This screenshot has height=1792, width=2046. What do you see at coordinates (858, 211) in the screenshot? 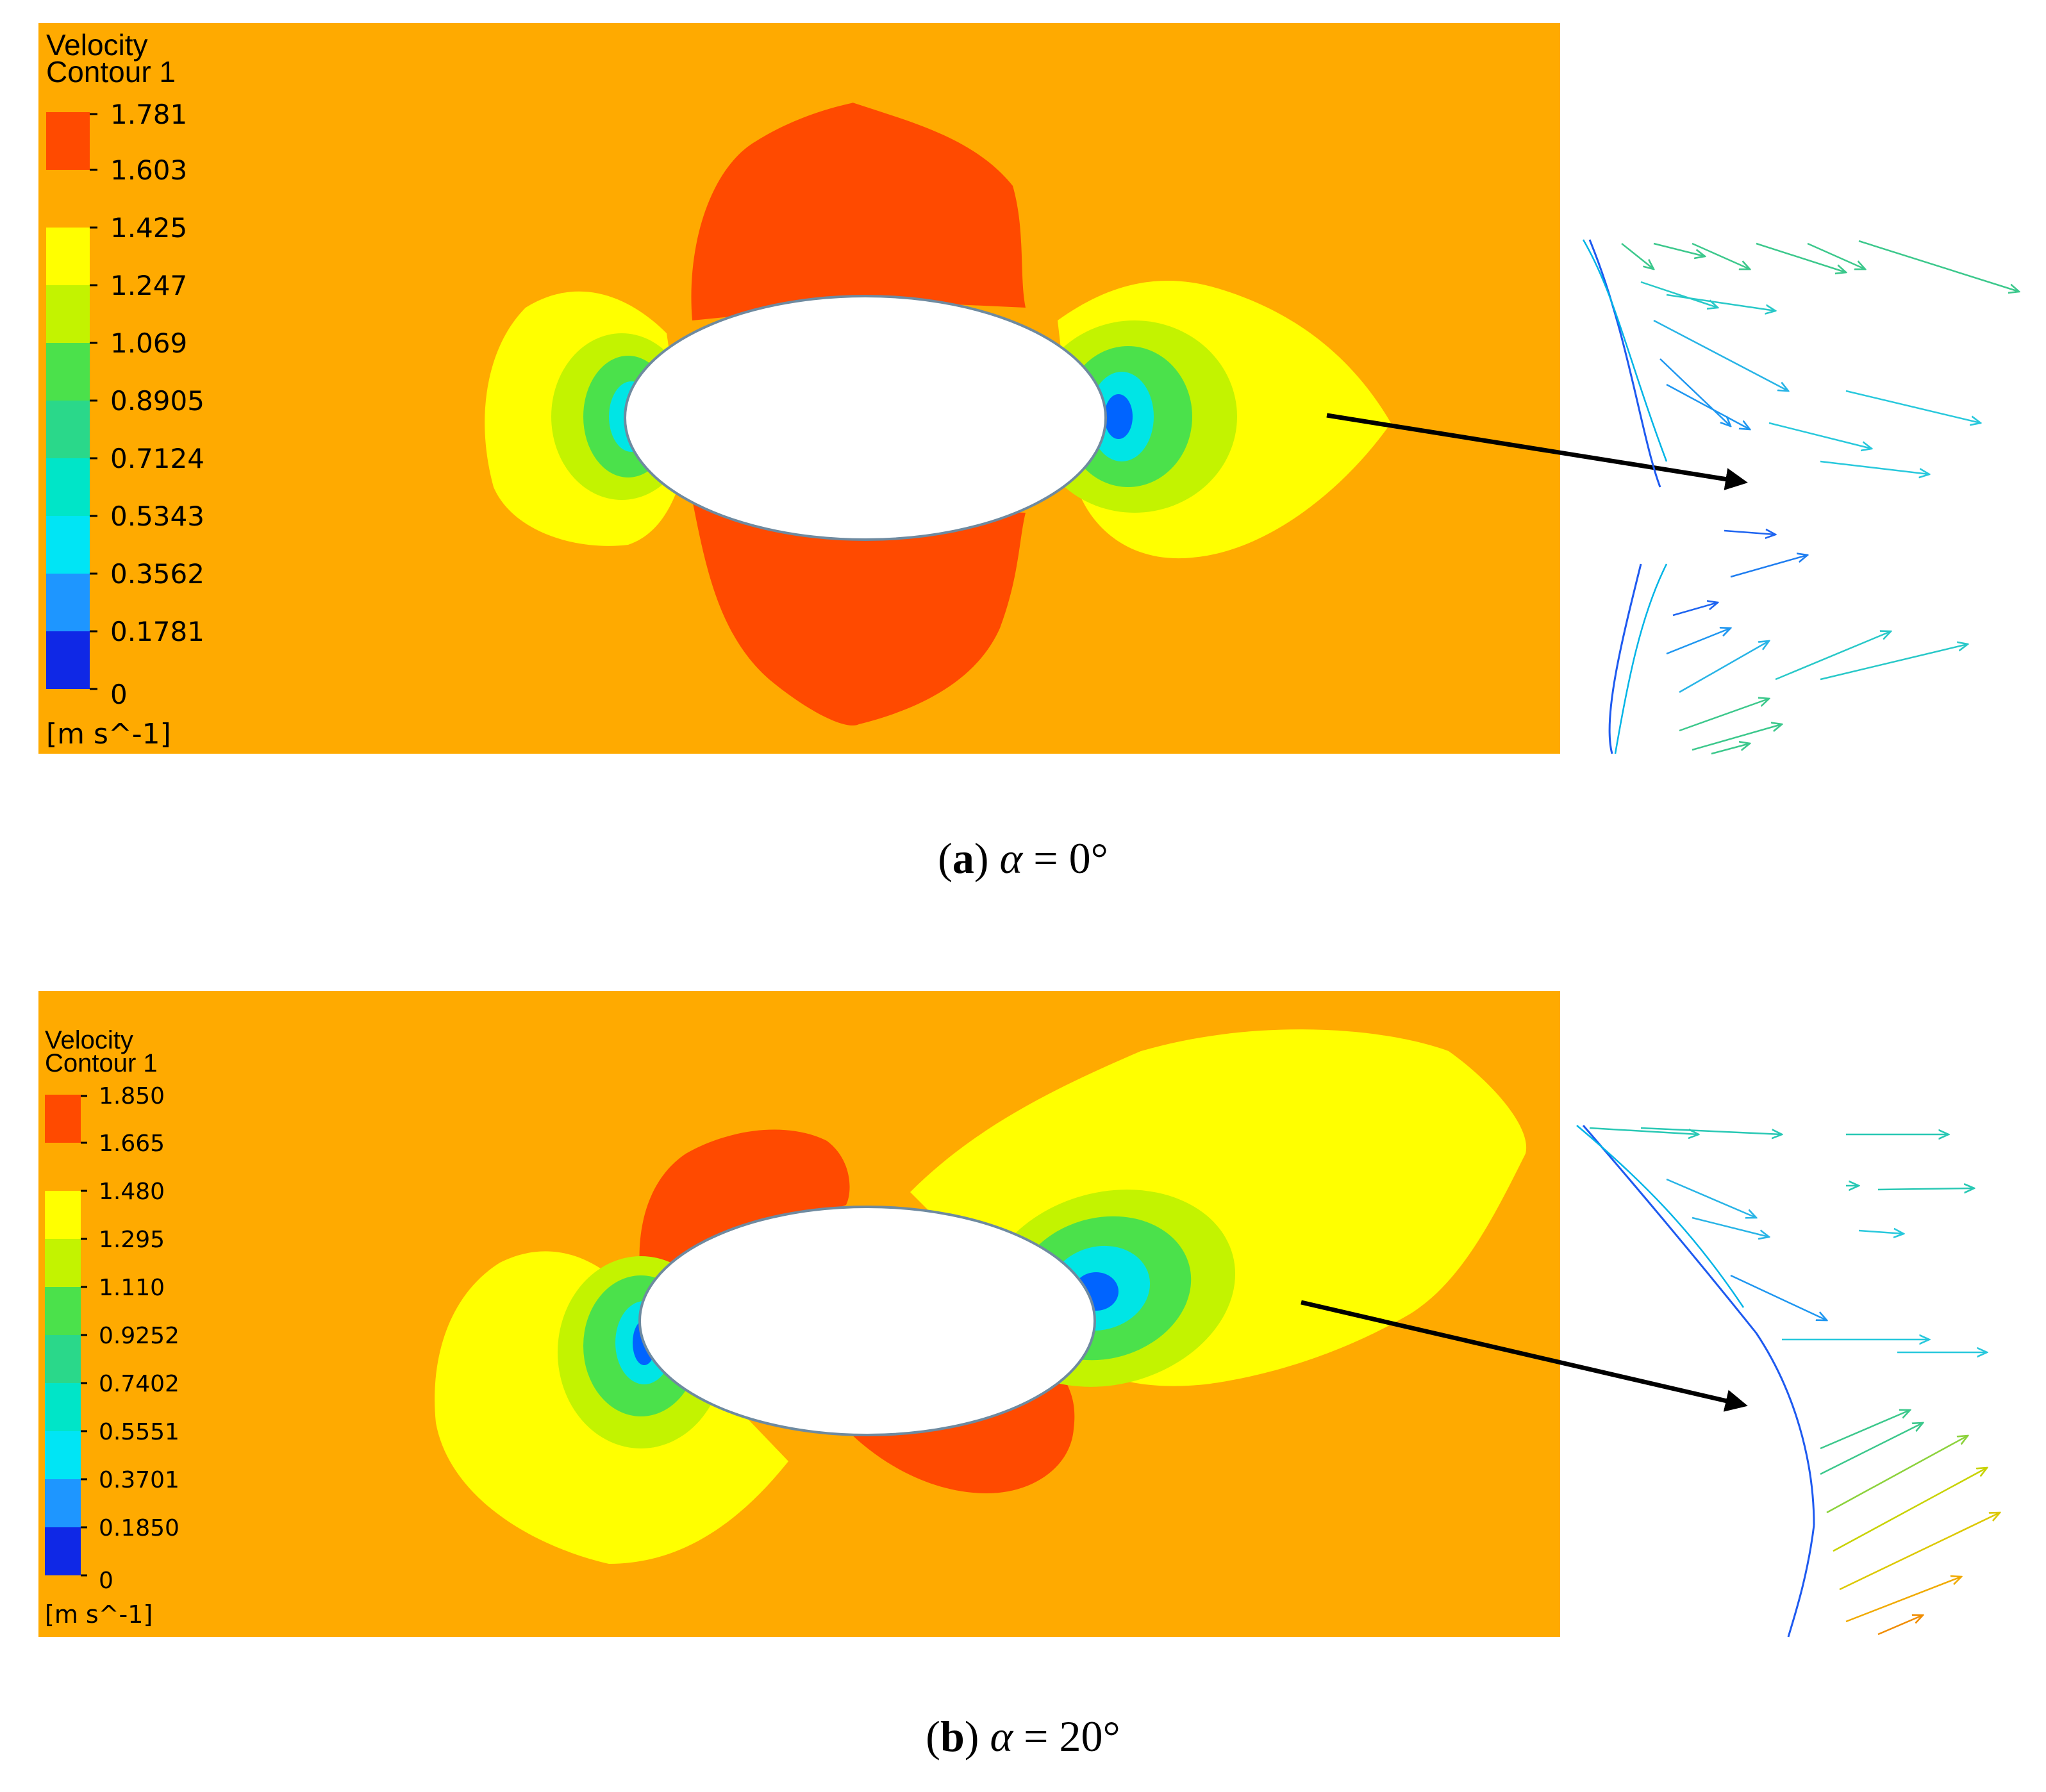
I see `panel-a-upper-red-lobe` at bounding box center [858, 211].